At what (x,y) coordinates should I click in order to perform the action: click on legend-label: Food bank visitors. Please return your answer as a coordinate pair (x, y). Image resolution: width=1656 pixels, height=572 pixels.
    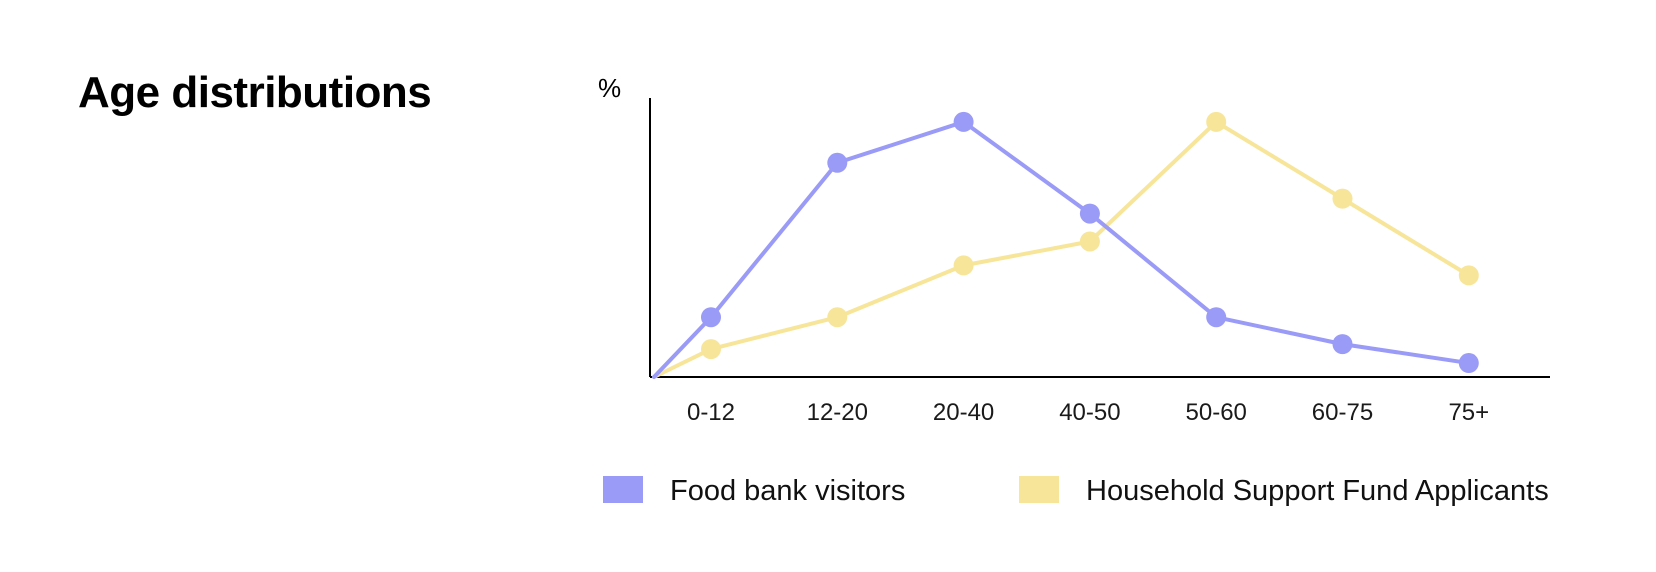
    Looking at the image, I should click on (787, 491).